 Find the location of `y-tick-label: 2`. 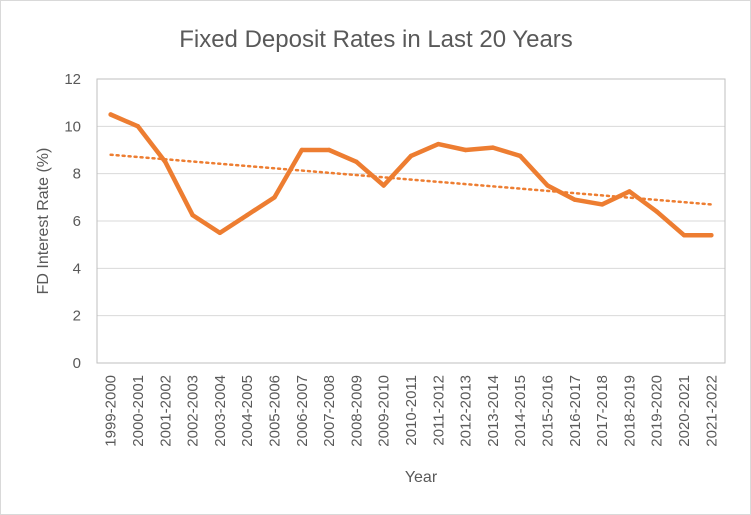

y-tick-label: 2 is located at coordinates (77, 316).